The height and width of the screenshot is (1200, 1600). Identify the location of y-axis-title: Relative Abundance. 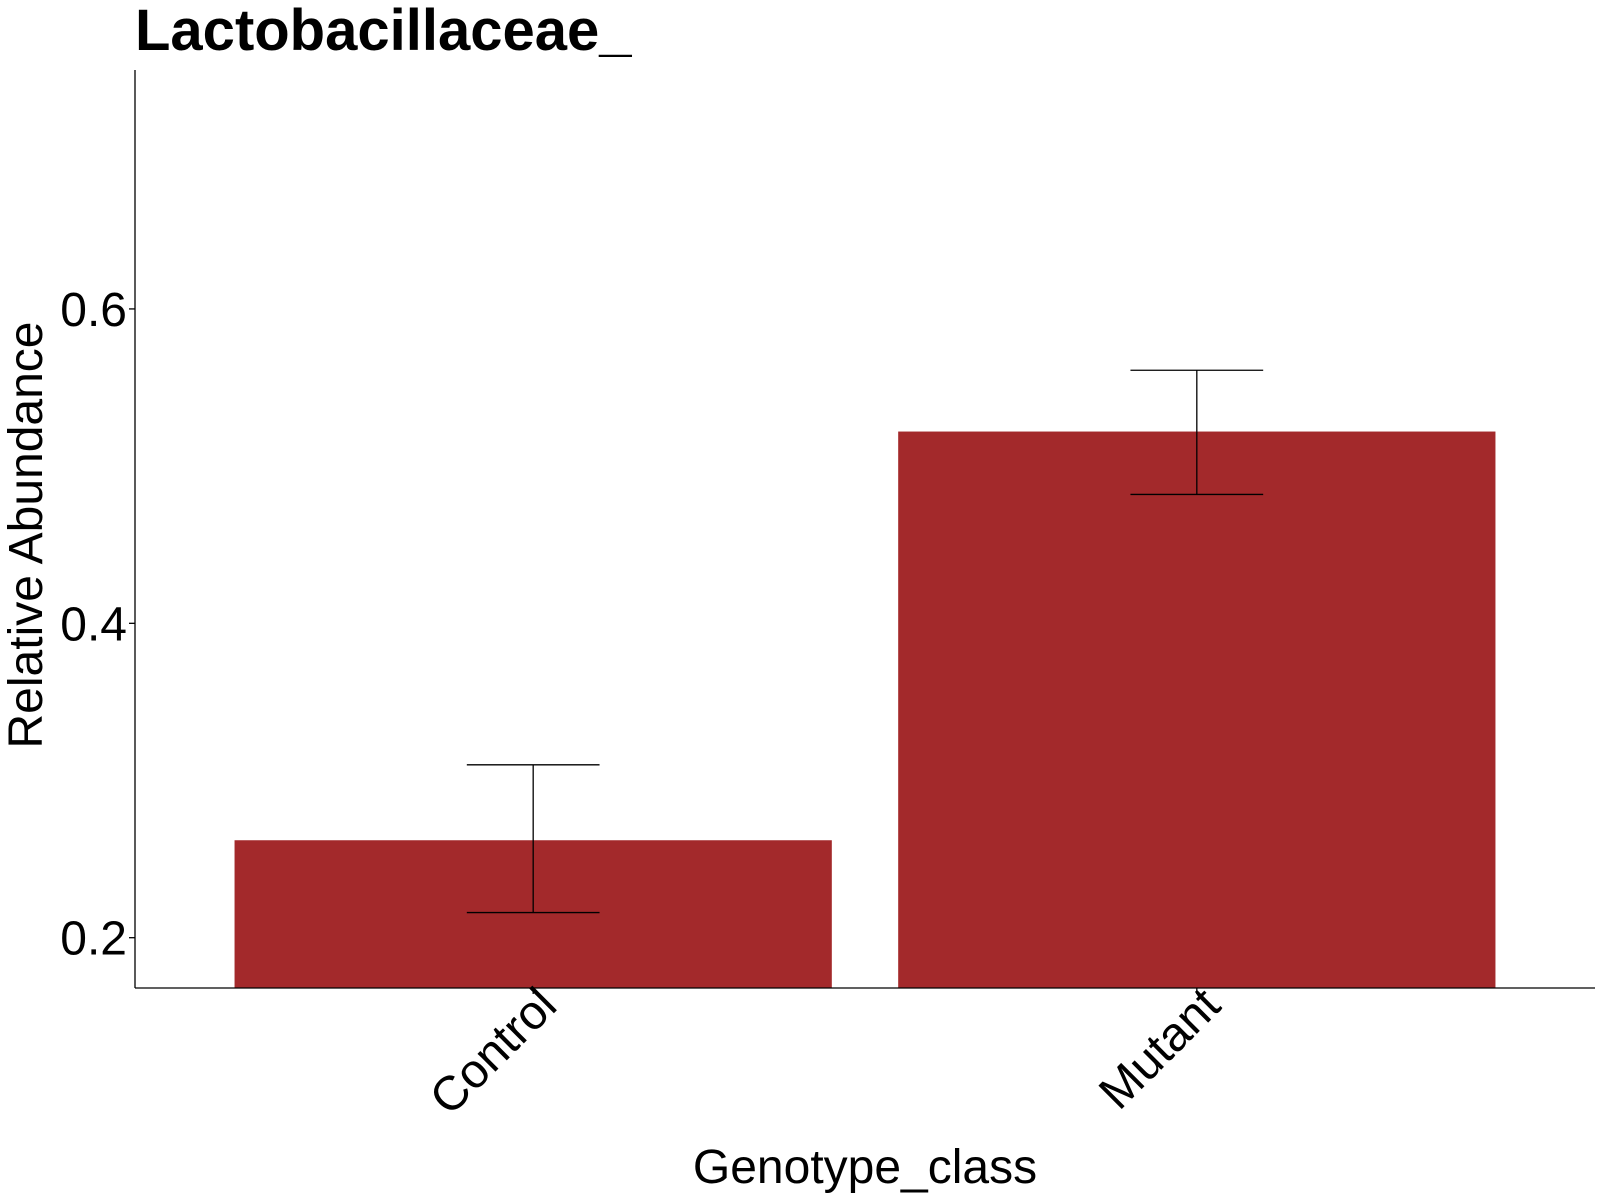
(26, 535).